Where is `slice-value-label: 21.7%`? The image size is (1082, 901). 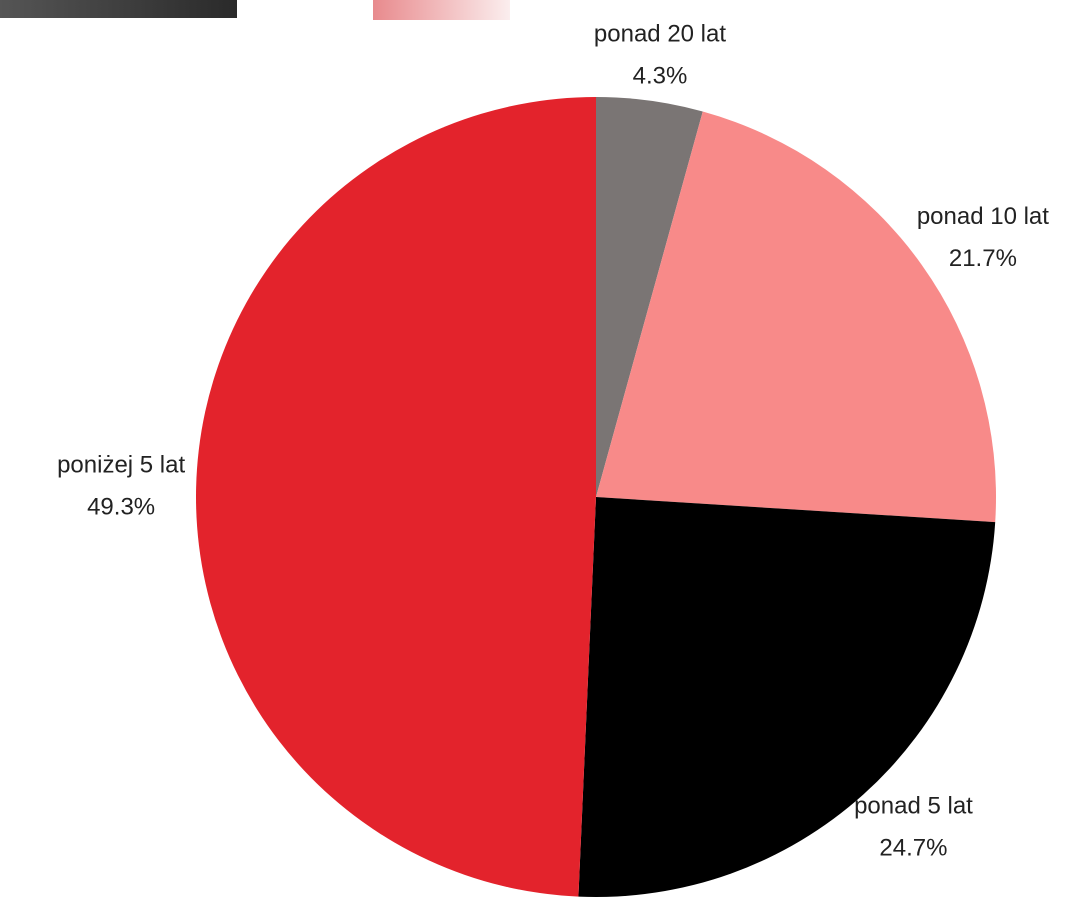 slice-value-label: 21.7% is located at coordinates (983, 258).